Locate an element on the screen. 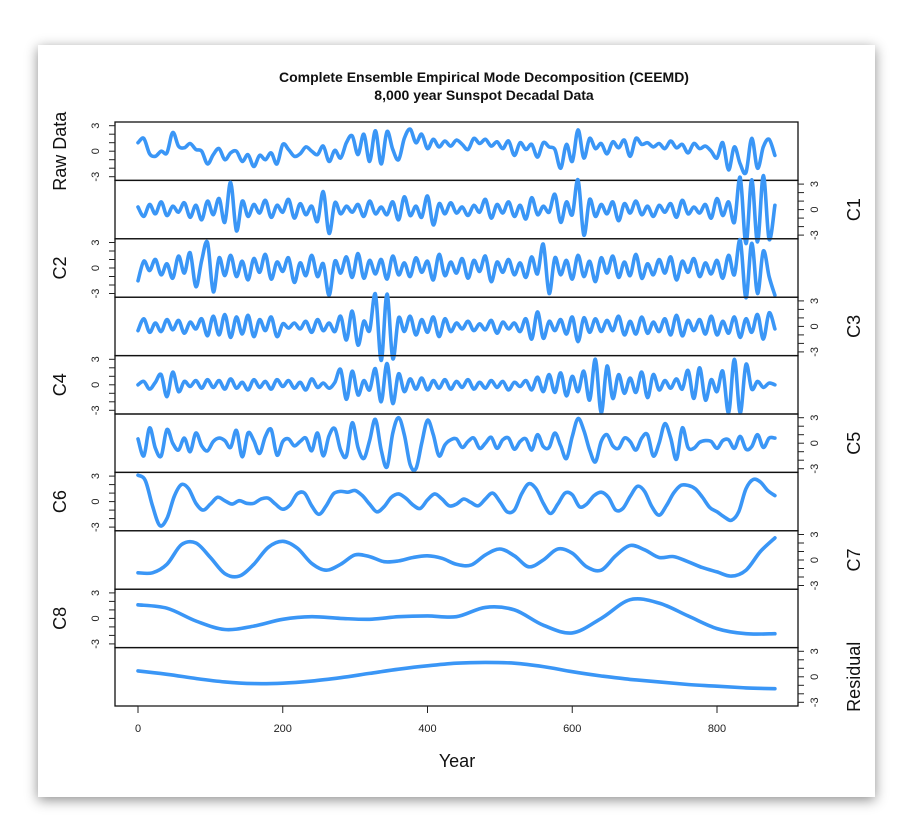 Image resolution: width=913 pixels, height=840 pixels. panel-residual: 3 0 -3 Residual is located at coordinates (489, 677).